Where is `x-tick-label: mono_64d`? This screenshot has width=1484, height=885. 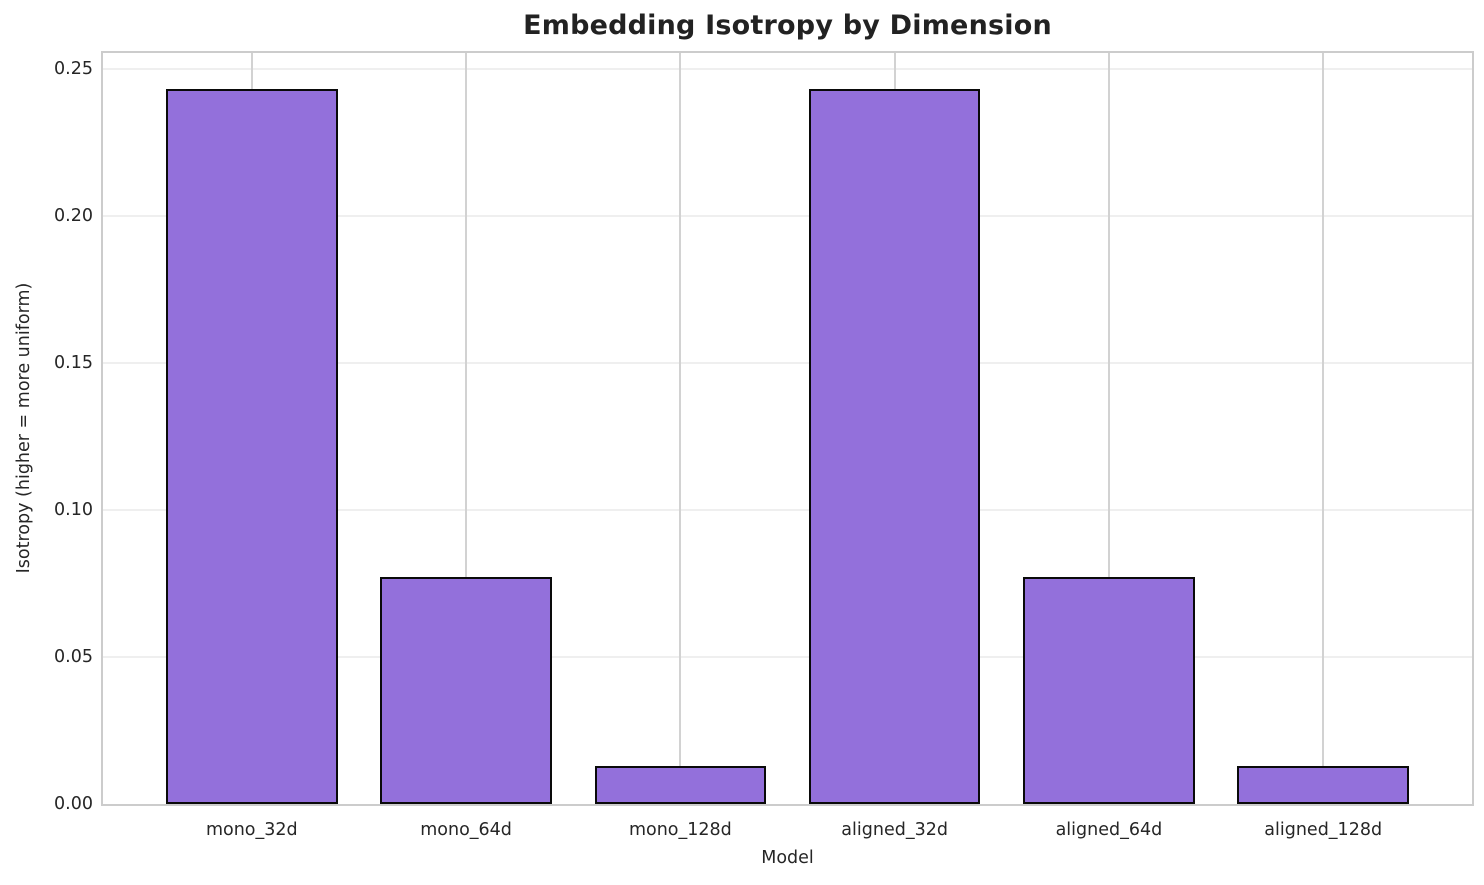 x-tick-label: mono_64d is located at coordinates (466, 830).